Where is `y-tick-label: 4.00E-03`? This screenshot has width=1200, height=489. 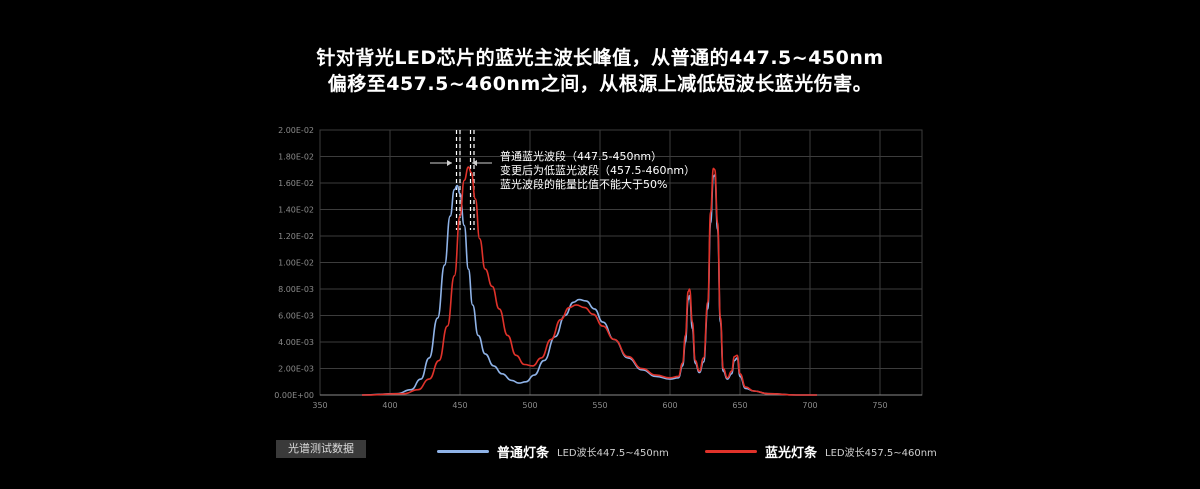
y-tick-label: 4.00E-03 is located at coordinates (296, 342).